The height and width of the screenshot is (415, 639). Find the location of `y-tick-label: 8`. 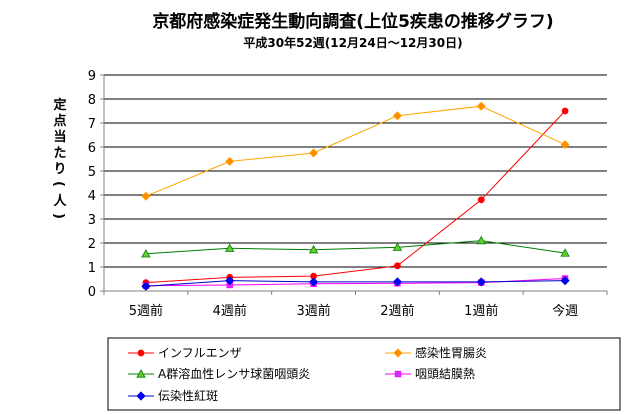

y-tick-label: 8 is located at coordinates (92, 100).